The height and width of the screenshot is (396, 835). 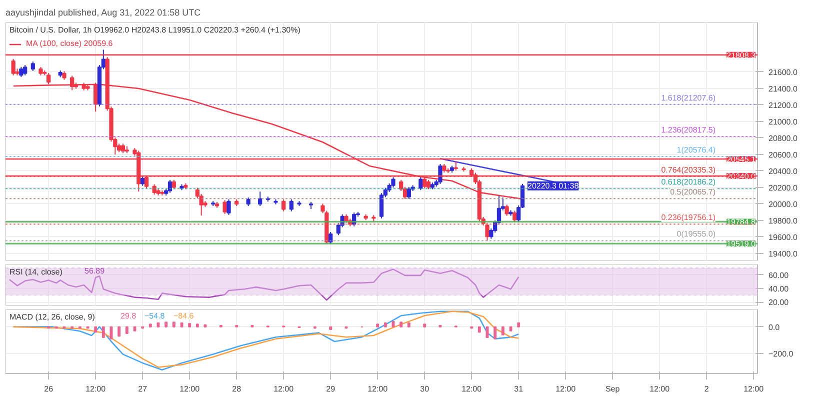 I want to click on text: MACD (12, 26, close, 9), so click(x=53, y=317).